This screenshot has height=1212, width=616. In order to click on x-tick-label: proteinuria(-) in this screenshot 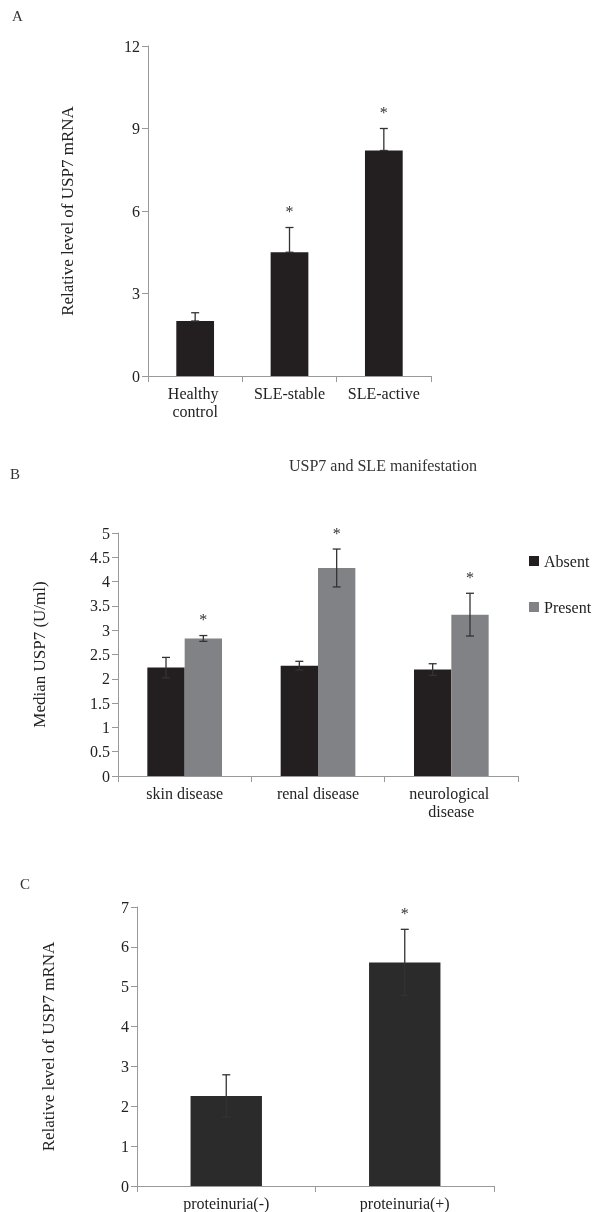, I will do `click(226, 1203)`.